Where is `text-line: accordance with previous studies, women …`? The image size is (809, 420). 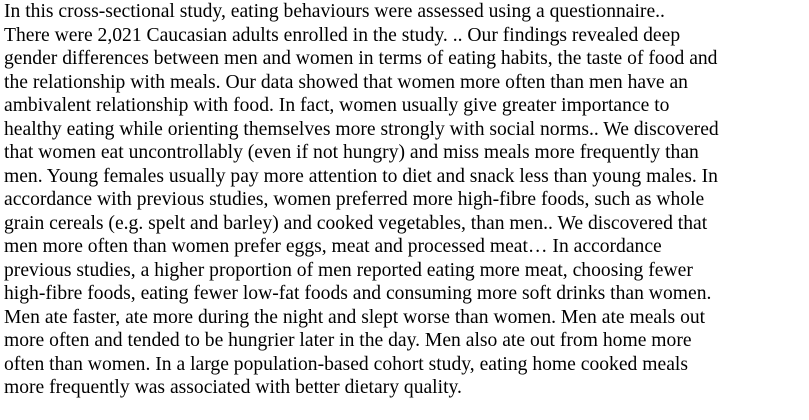 text-line: accordance with previous studies, women … is located at coordinates (354, 199).